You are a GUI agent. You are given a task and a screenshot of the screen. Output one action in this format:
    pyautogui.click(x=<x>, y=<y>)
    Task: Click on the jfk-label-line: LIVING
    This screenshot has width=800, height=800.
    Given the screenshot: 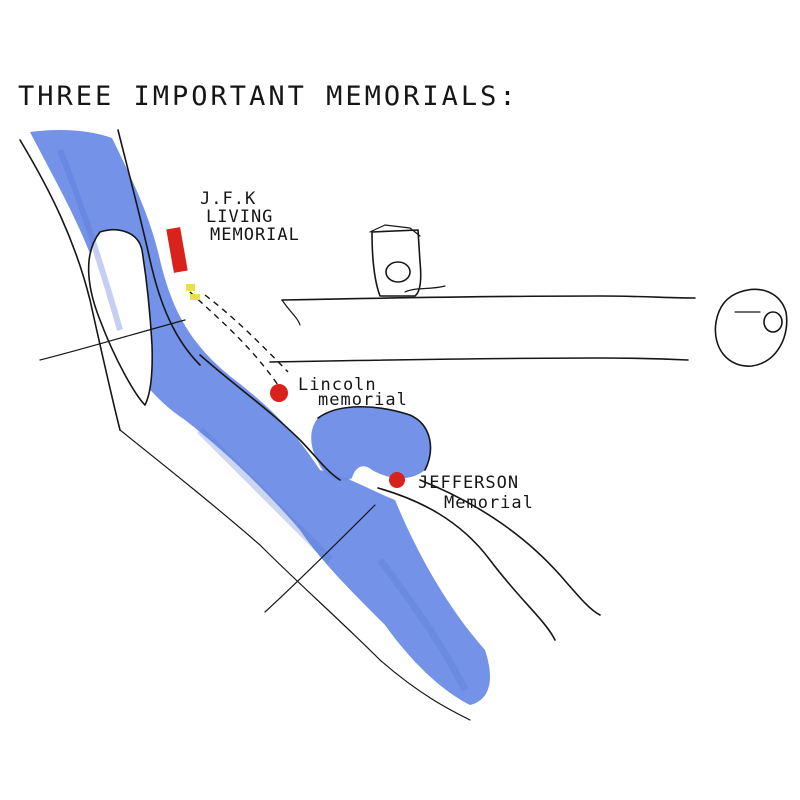 What is the action you would take?
    pyautogui.click(x=239, y=217)
    